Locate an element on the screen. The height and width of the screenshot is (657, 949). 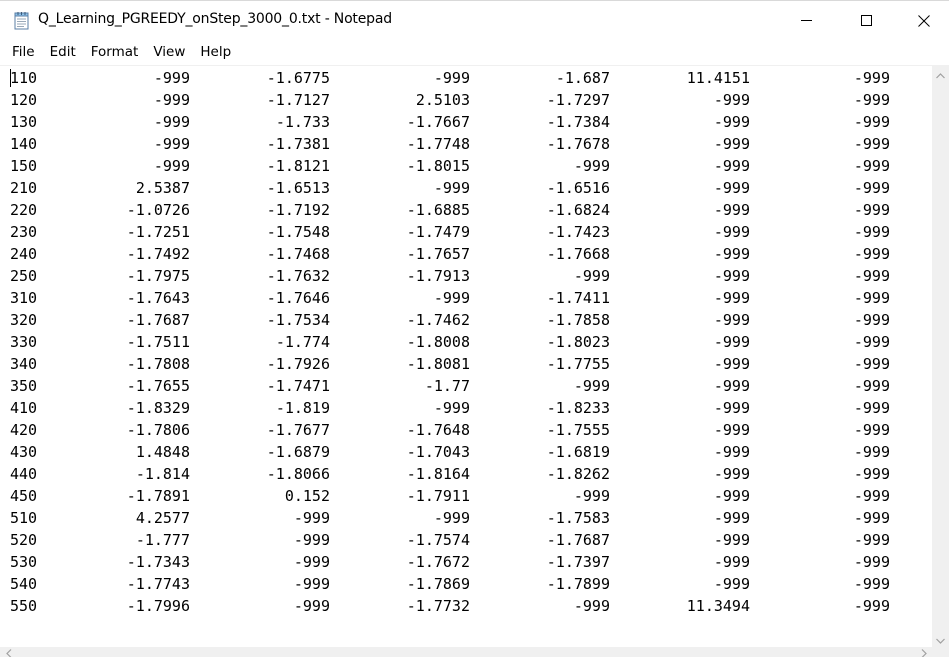
scroll-down-button is located at coordinates (940, 638).